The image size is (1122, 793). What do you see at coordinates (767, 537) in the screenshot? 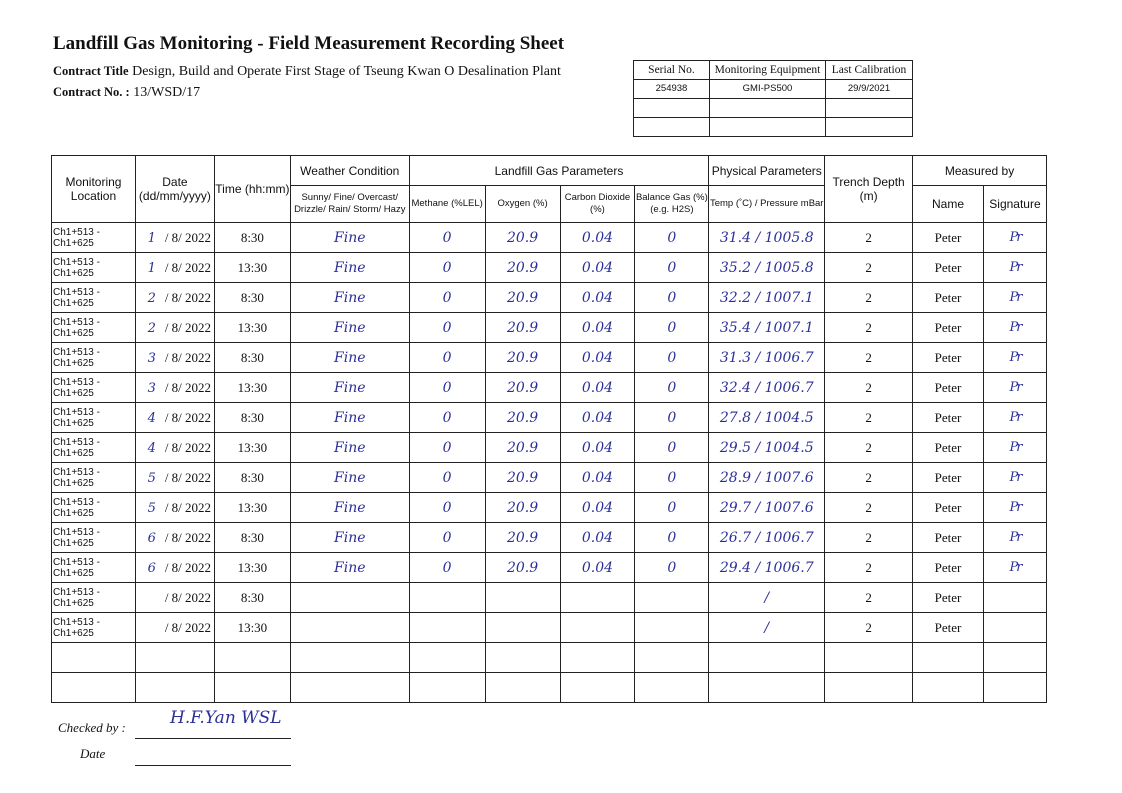
I see `cell-temp-pressure: 26.7 / 1006.7` at bounding box center [767, 537].